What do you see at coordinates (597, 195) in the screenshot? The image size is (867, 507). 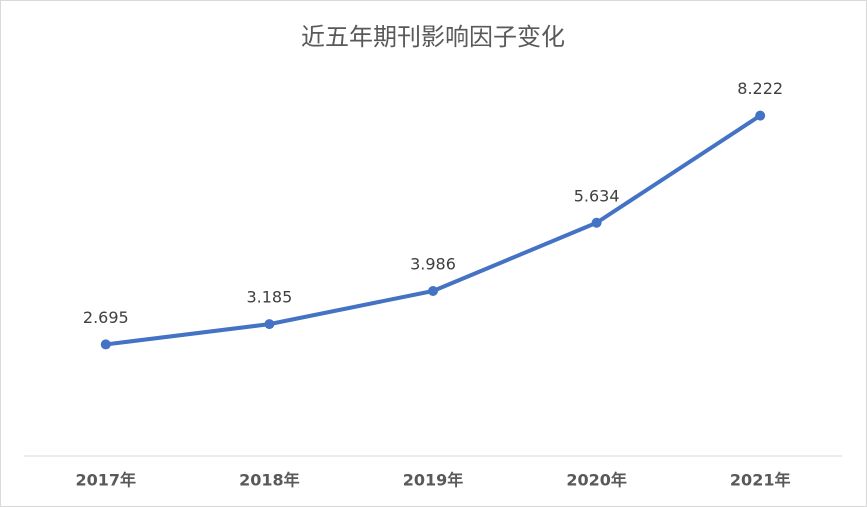 I see `data-label: 5.634` at bounding box center [597, 195].